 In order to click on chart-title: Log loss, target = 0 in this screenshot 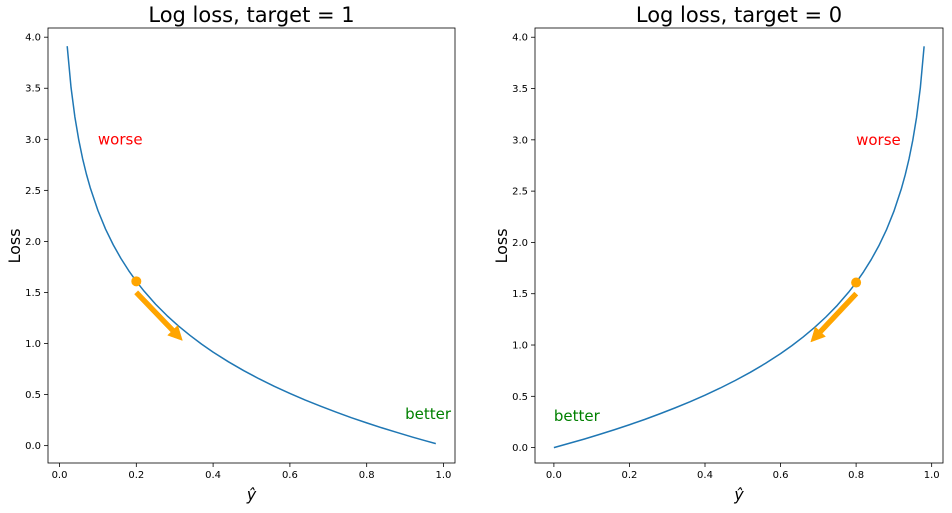, I will do `click(739, 15)`.